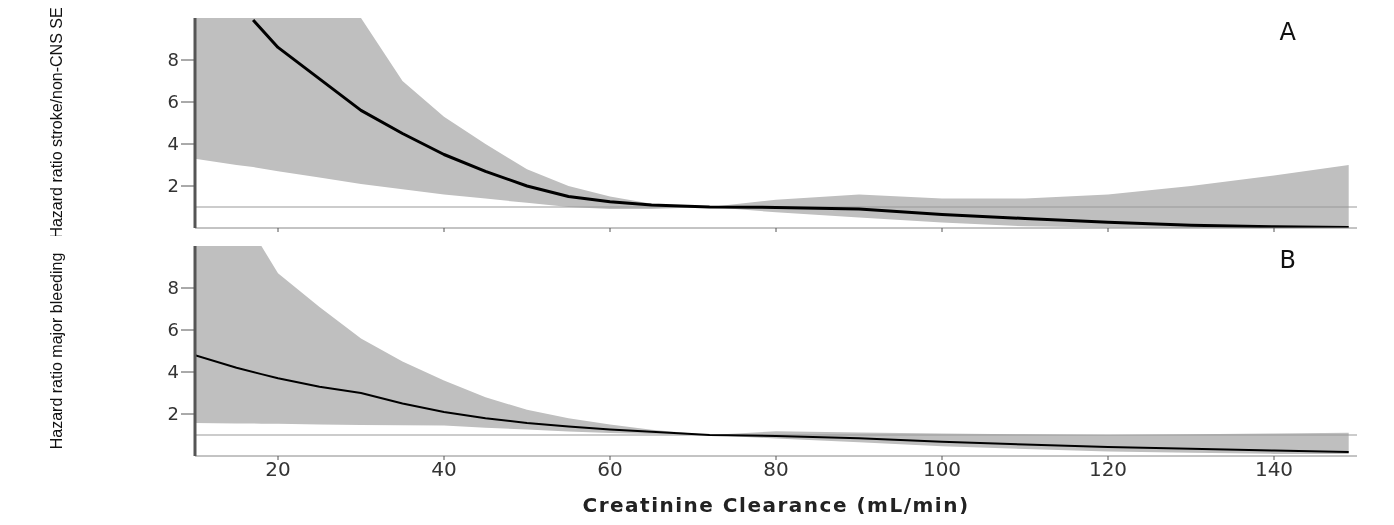  Describe the element at coordinates (776, 505) in the screenshot. I see `x-axis-title: Creatinine Clearance (mL/min)` at that location.